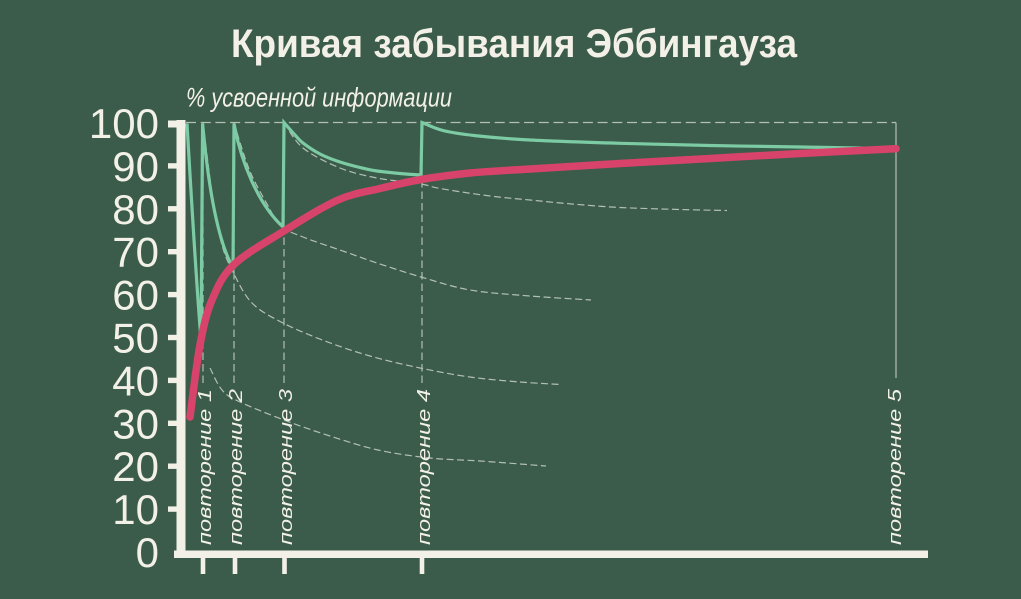 This screenshot has width=1021, height=599. Describe the element at coordinates (424, 467) in the screenshot. I see `svg-text: повторение 4` at that location.